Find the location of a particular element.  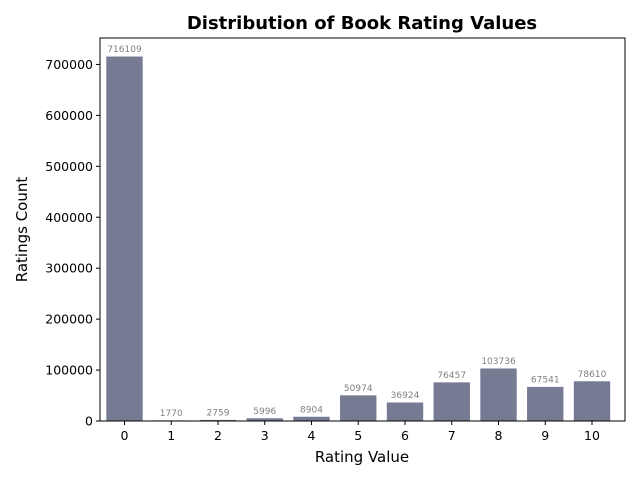

y-tick-label: 300000 is located at coordinates (69, 268).